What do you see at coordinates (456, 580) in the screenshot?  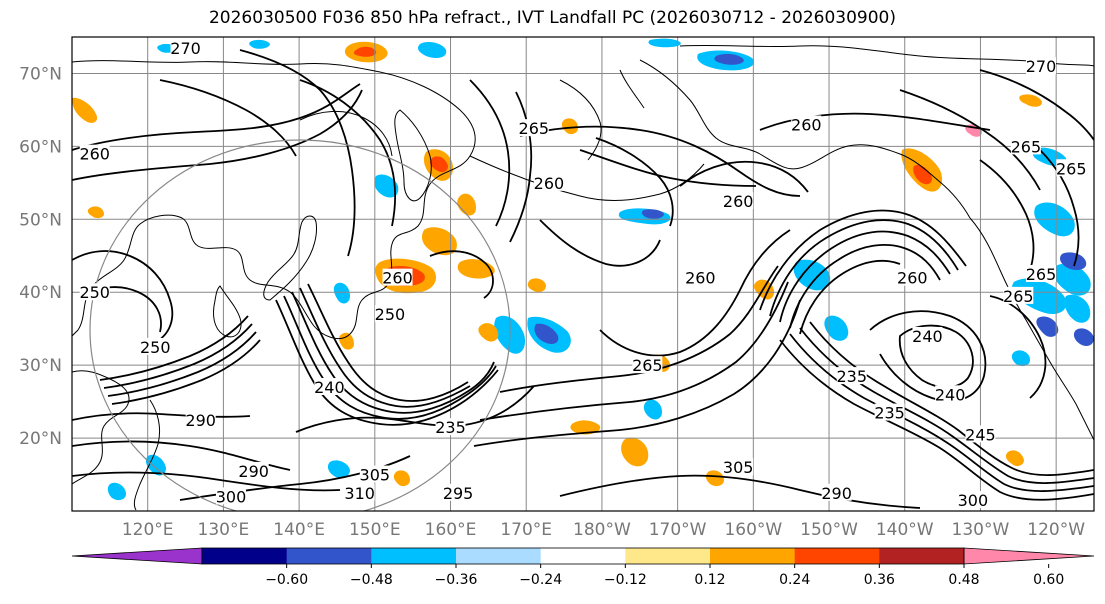 I see `colorbar-tick-label: −0.36` at bounding box center [456, 580].